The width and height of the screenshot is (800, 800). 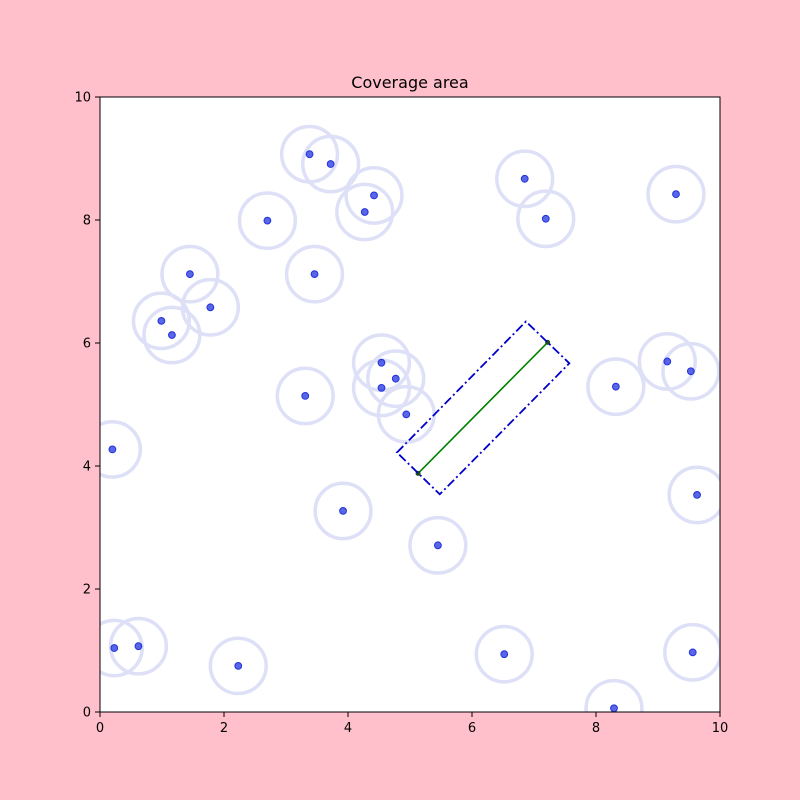 I want to click on y-tick-label: 0, so click(x=87, y=713).